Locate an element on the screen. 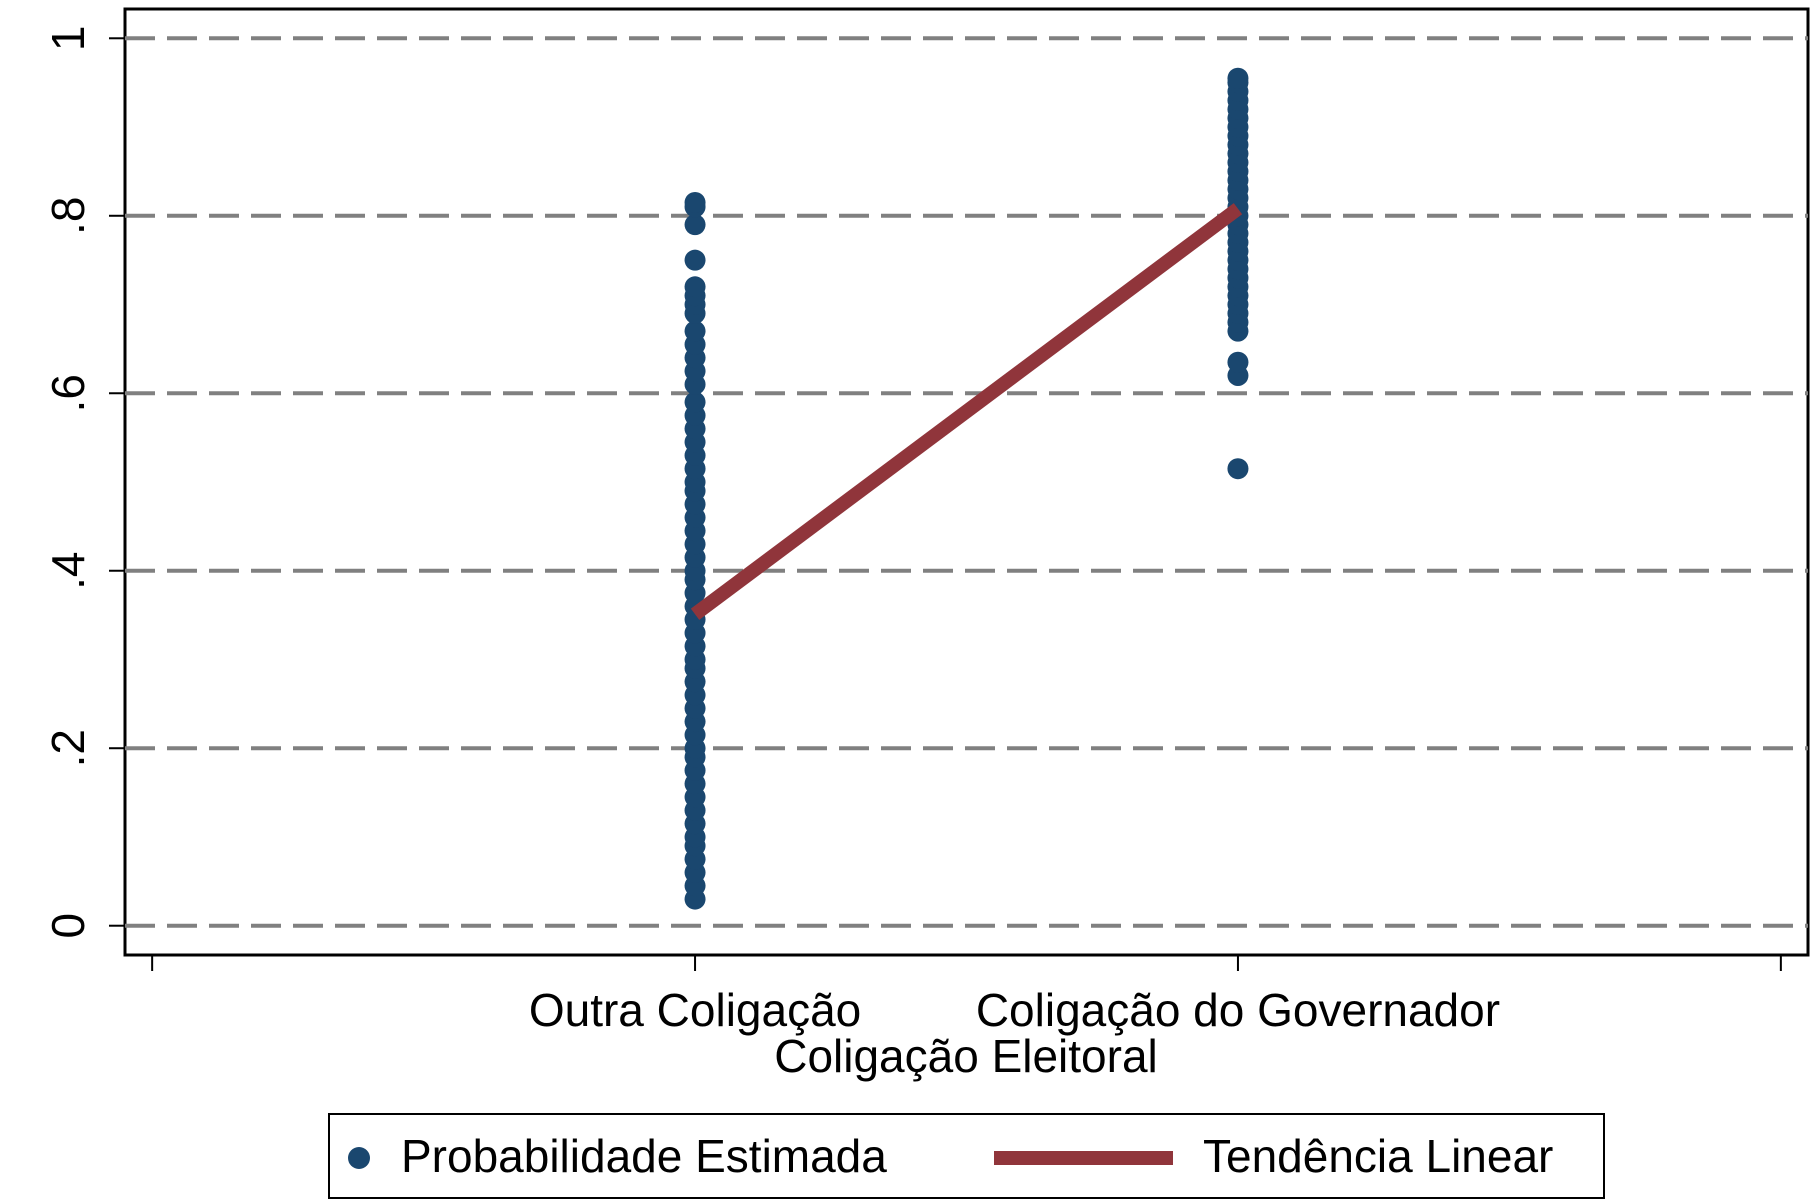 This screenshot has height=1201, width=1814. trend-line is located at coordinates (966, 411).